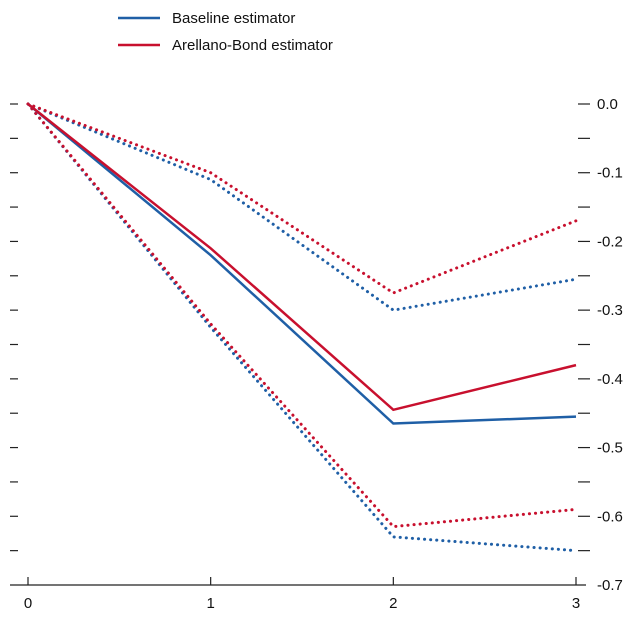 The width and height of the screenshot is (642, 618). I want to click on y-tick-label: 0.0, so click(607, 104).